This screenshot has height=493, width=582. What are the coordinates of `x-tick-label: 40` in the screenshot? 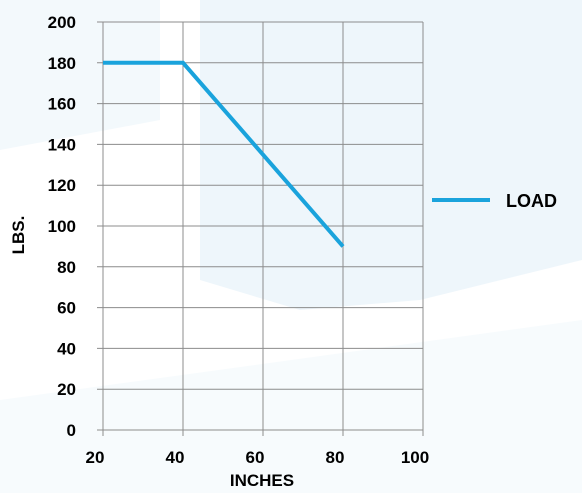 It's located at (175, 457).